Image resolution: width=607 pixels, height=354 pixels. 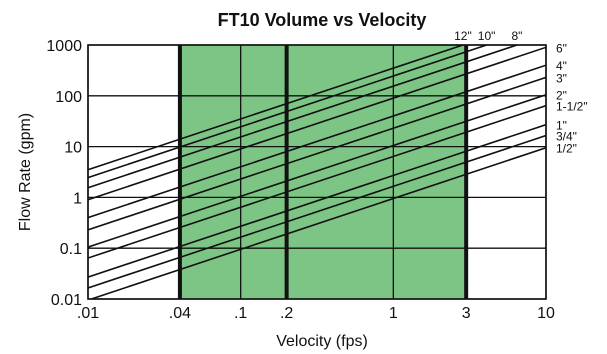 What do you see at coordinates (393, 313) in the screenshot?
I see `x-tick-label: 1` at bounding box center [393, 313].